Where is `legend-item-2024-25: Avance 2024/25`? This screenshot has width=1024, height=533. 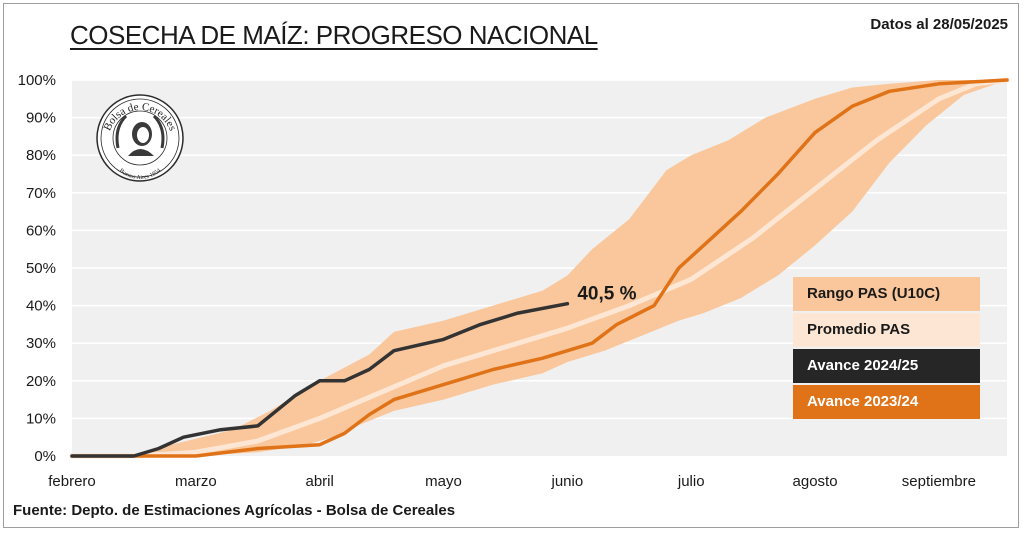 legend-item-2024-25: Avance 2024/25 is located at coordinates (886, 366).